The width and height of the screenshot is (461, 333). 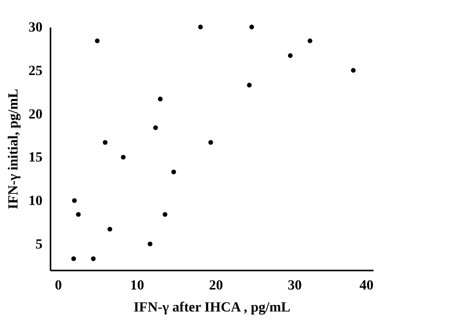 What do you see at coordinates (215, 286) in the screenshot?
I see `x-tick-label: 20` at bounding box center [215, 286].